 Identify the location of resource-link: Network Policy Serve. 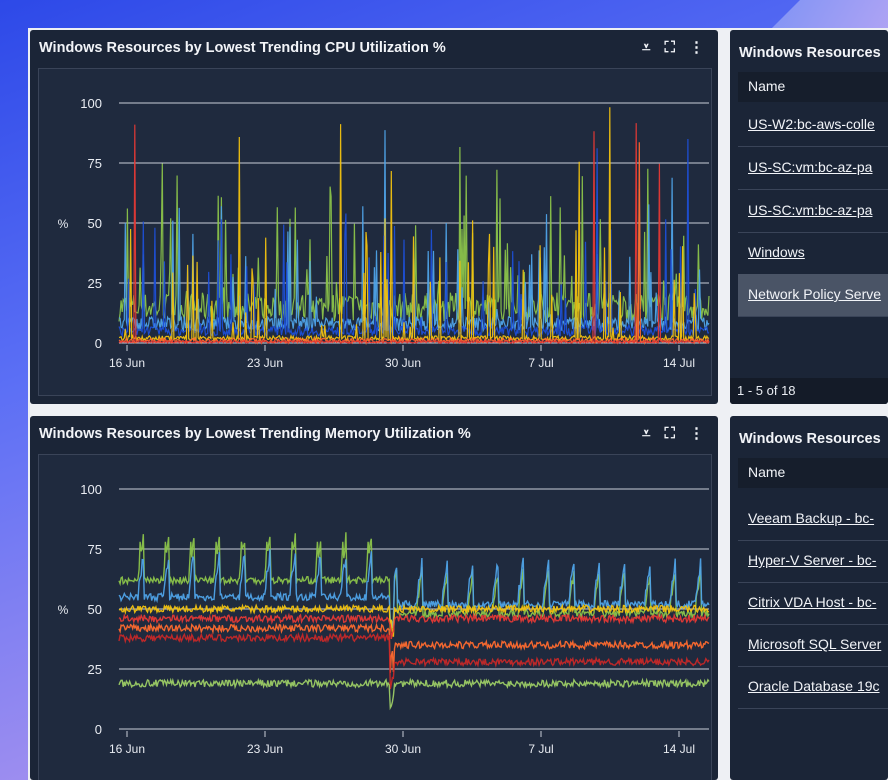
(815, 294).